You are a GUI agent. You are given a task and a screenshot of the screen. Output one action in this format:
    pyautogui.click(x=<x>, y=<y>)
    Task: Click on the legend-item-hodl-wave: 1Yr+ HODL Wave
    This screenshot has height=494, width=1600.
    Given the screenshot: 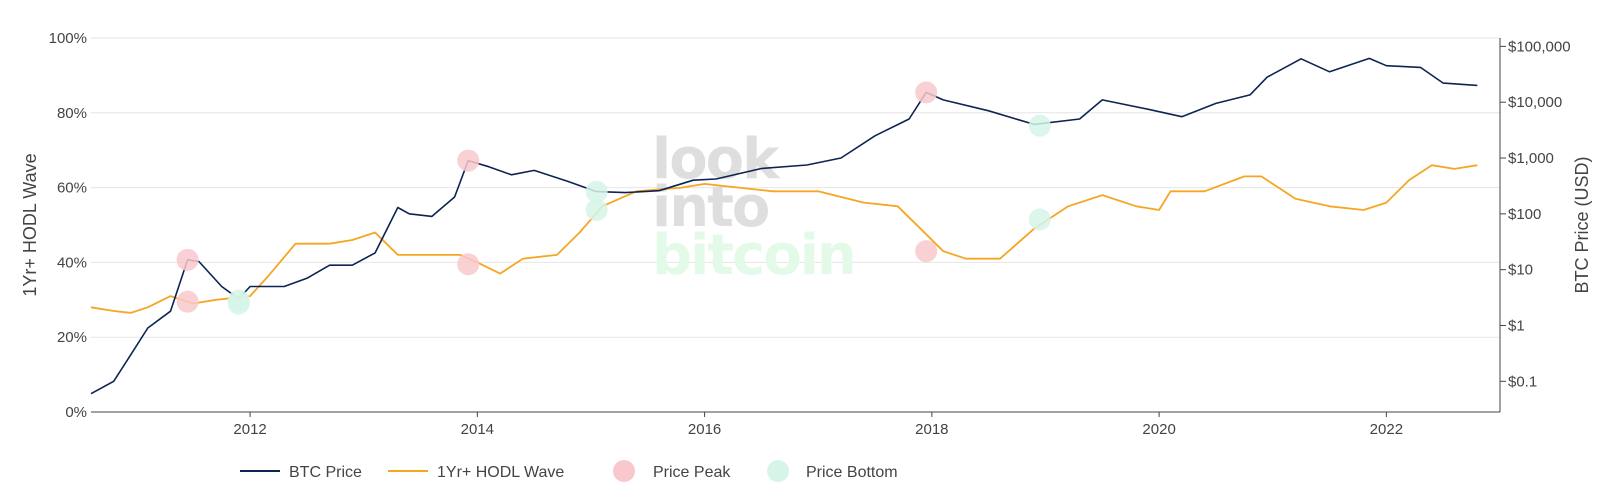 What is the action you would take?
    pyautogui.click(x=476, y=472)
    